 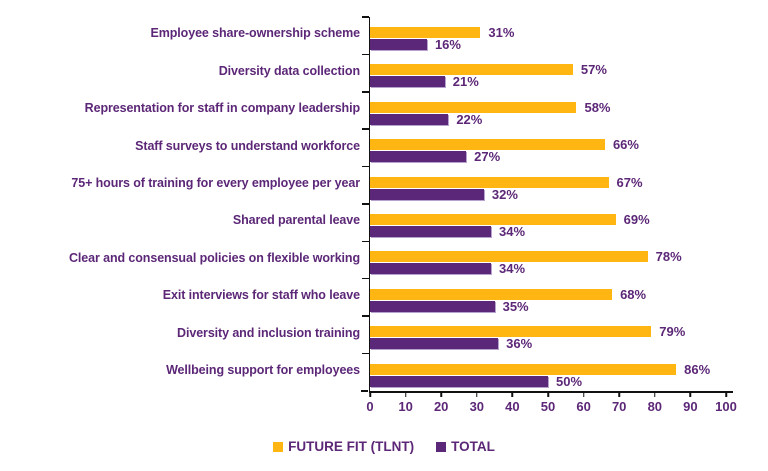 I want to click on bar-group: 79% 36%, so click(x=569, y=338).